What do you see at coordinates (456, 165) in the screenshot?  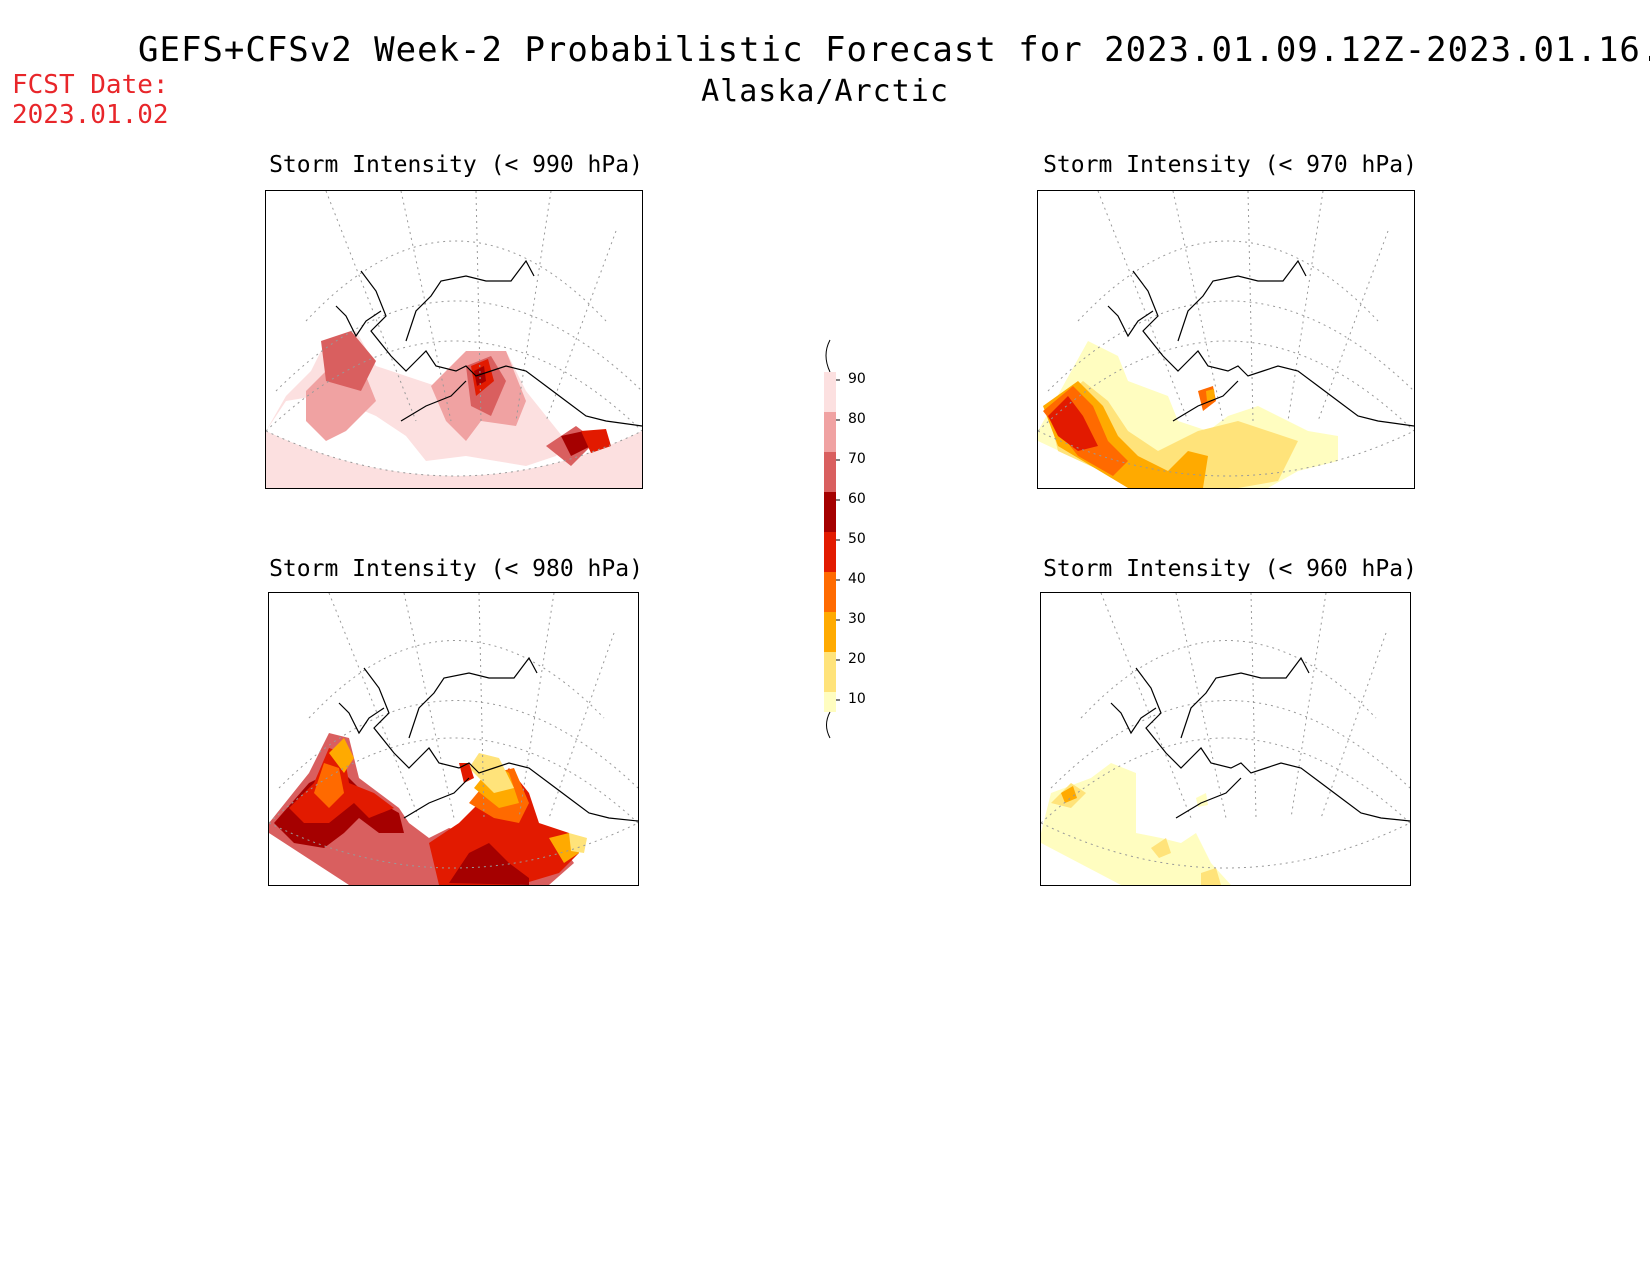 I see `panel-title-990: Storm Intensity (< 990 hPa)` at bounding box center [456, 165].